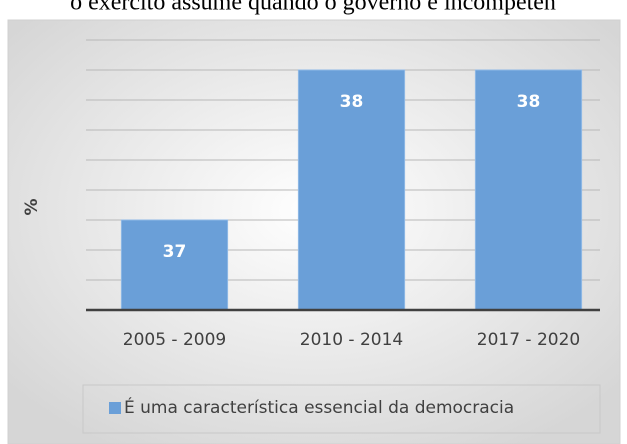  Describe the element at coordinates (175, 252) in the screenshot. I see `data-label: 37` at that location.